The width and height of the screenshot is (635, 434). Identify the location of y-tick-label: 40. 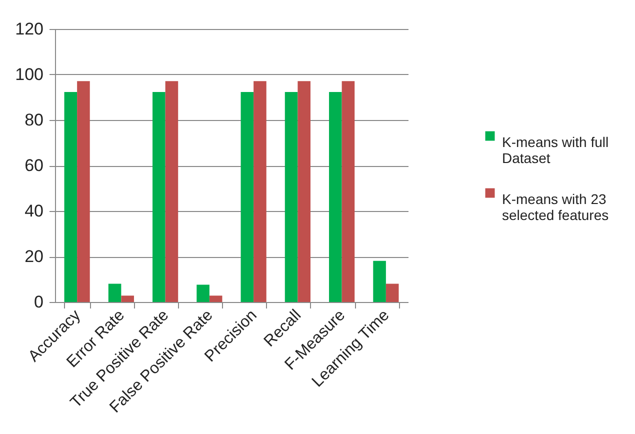
(34, 211).